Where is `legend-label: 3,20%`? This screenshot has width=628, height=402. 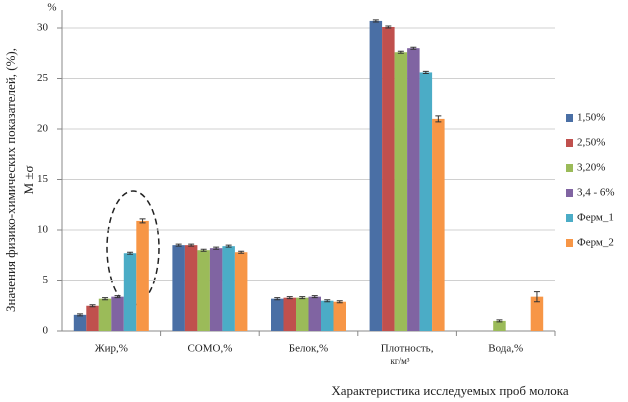 legend-label: 3,20% is located at coordinates (591, 168).